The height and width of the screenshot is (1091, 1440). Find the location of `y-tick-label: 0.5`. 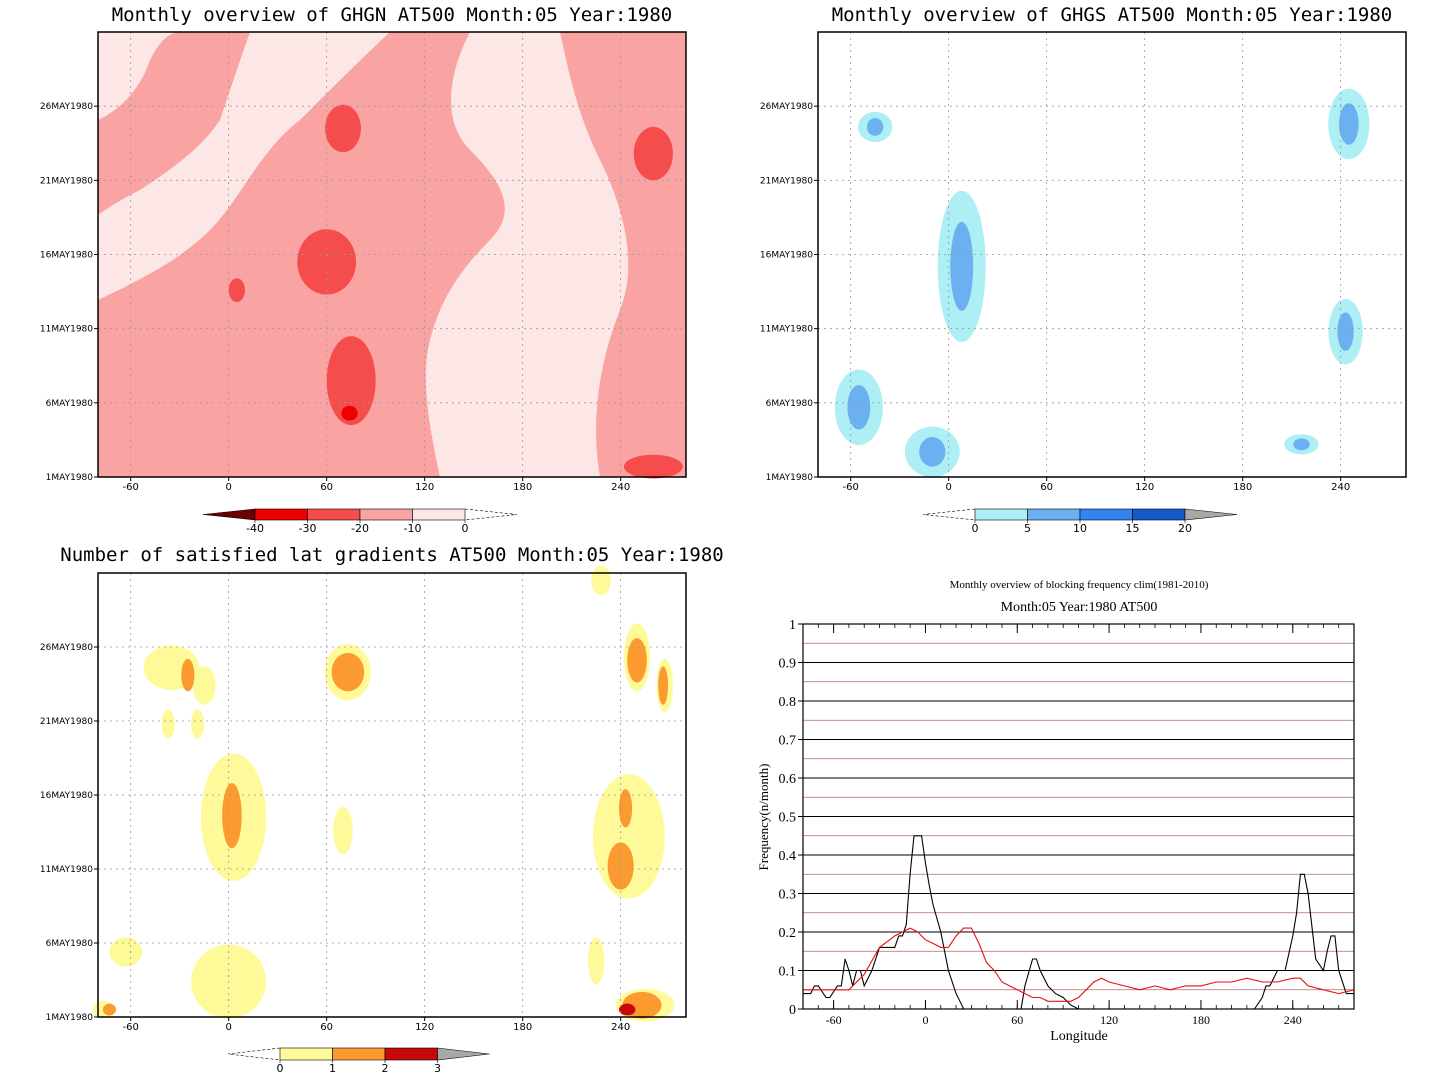

y-tick-label: 0.5 is located at coordinates (788, 818).